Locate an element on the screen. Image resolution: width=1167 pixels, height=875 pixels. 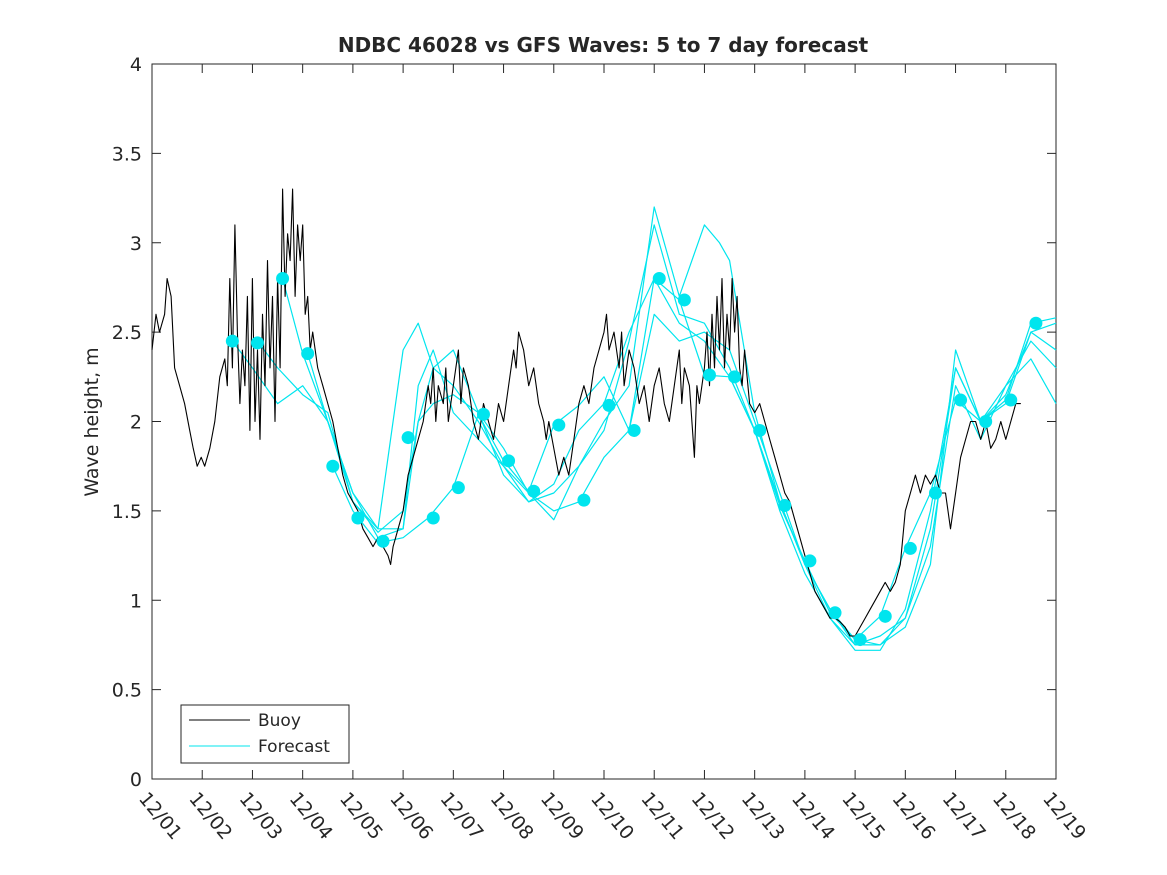
y-tick-label: 4 is located at coordinates (136, 65).